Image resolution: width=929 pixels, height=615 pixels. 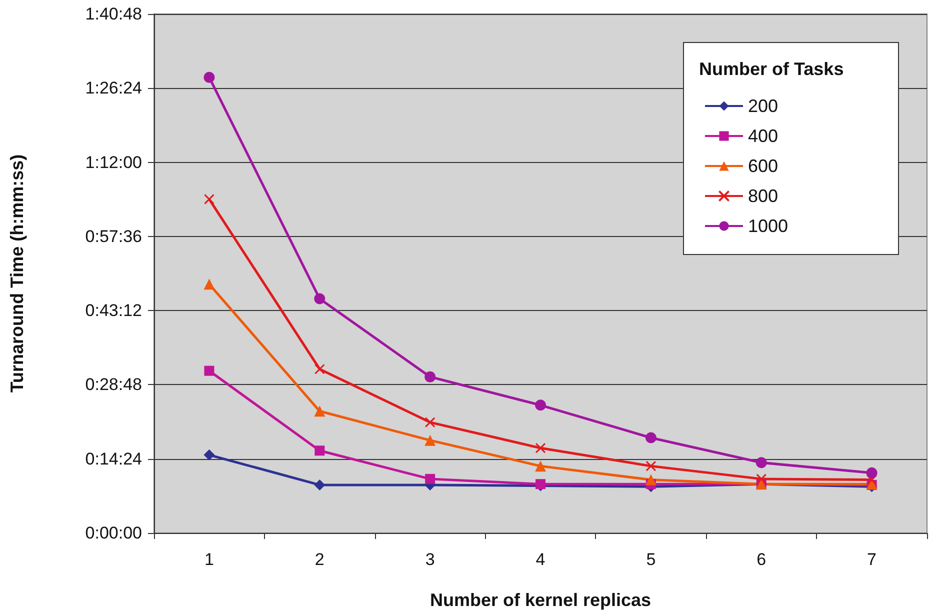 I want to click on y-tick-label: 0:28:48, so click(x=113, y=384).